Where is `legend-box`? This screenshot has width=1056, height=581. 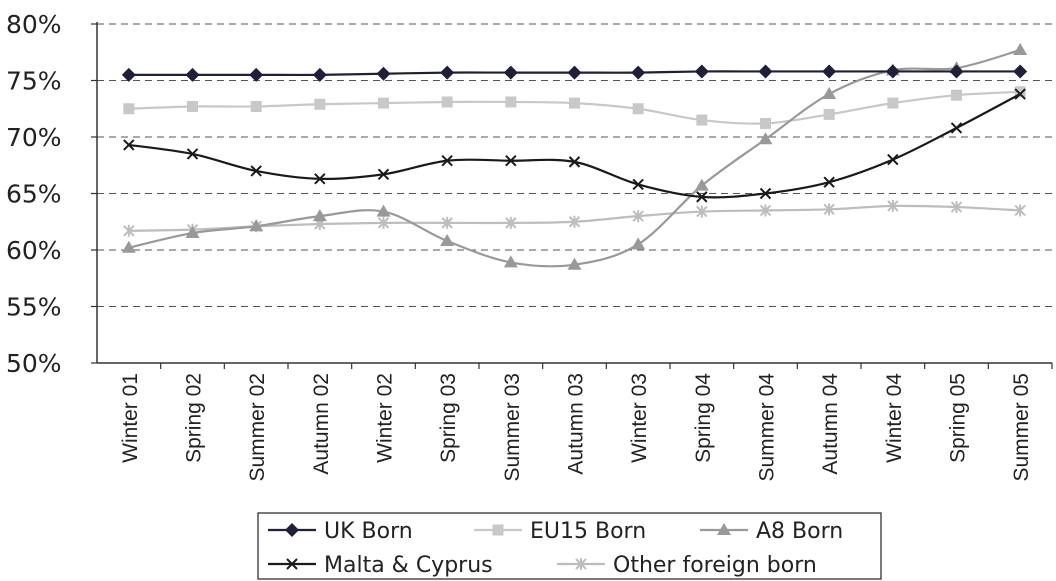 legend-box is located at coordinates (569, 546).